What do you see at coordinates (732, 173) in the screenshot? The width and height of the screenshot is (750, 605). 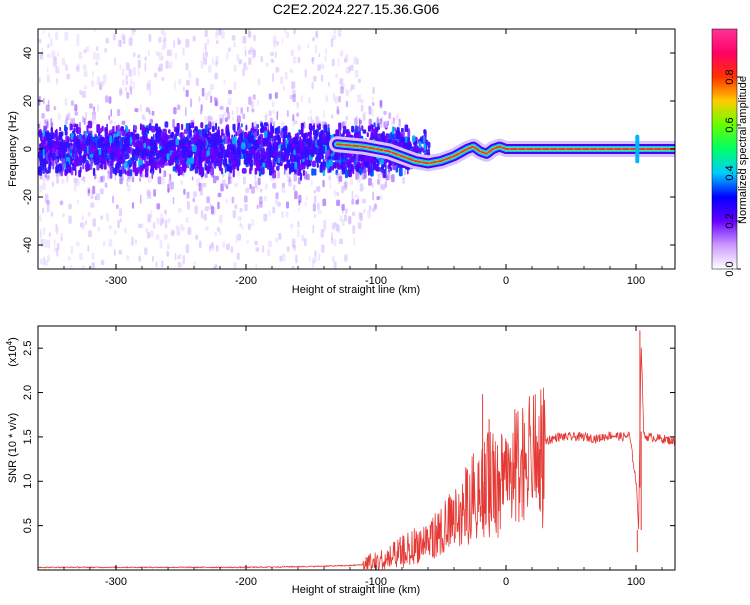 I see `colorbar-ticks: 0.0 0.2 0.4 0.6 0.8` at bounding box center [732, 173].